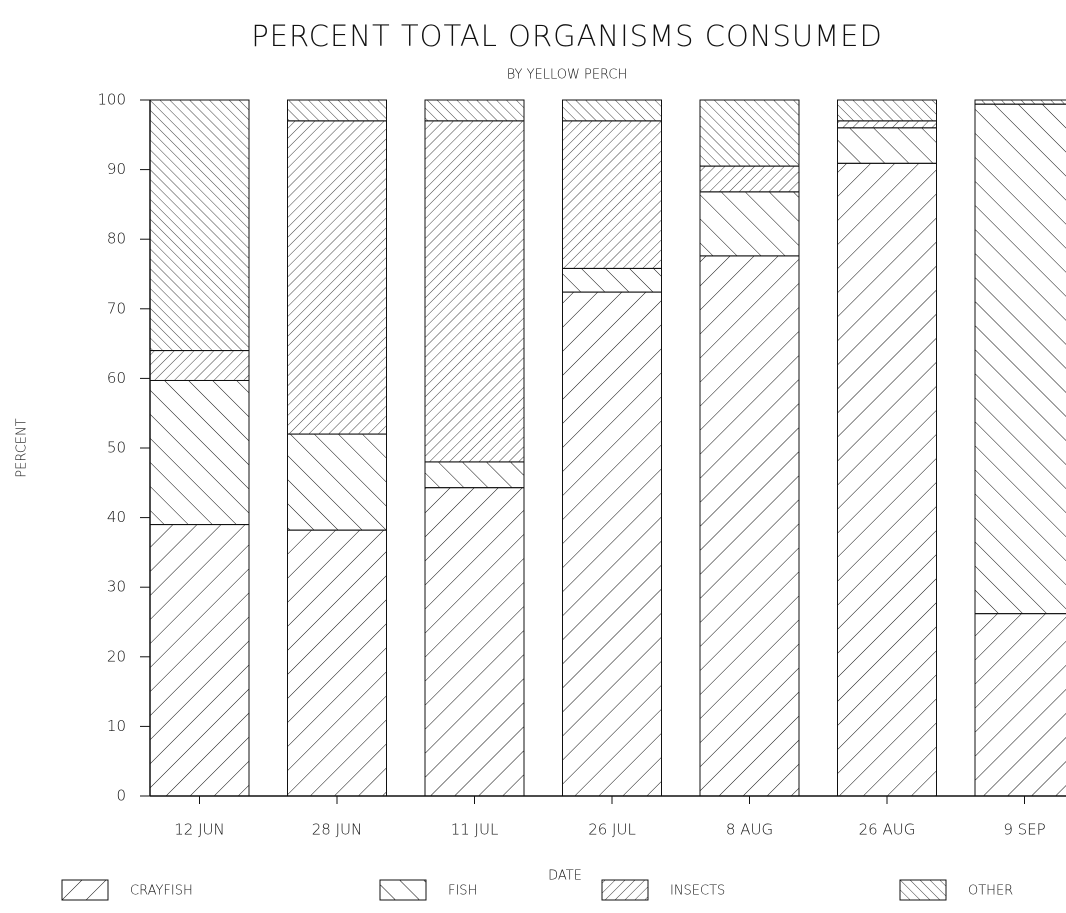 The width and height of the screenshot is (1066, 913). I want to click on y-tick-label: 10, so click(116, 726).